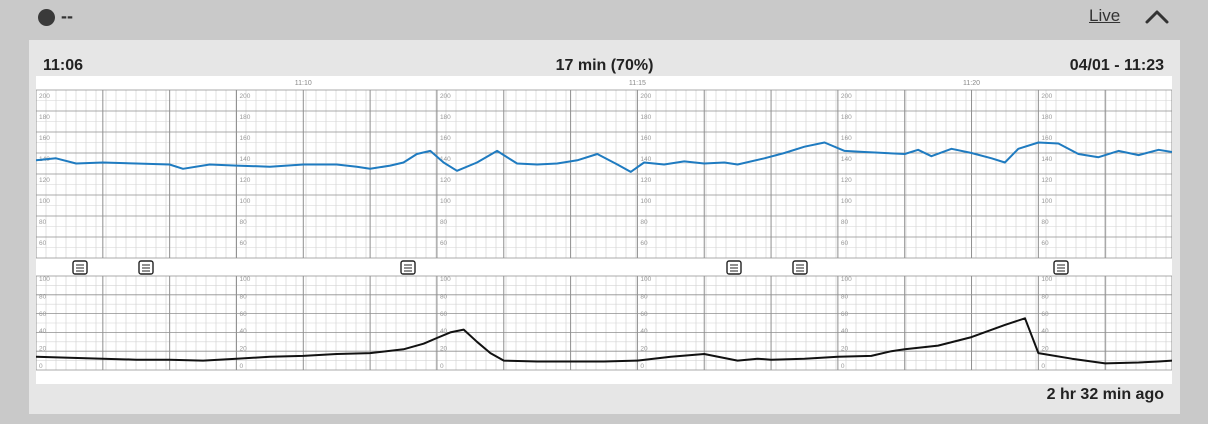 This screenshot has width=1208, height=424. What do you see at coordinates (303, 83) in the screenshot?
I see `time-tick-label: 11:10` at bounding box center [303, 83].